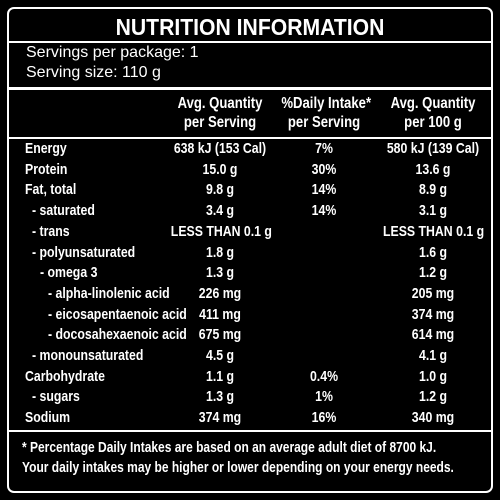 The width and height of the screenshot is (500, 500). What do you see at coordinates (48, 418) in the screenshot?
I see `row-label: Sodium` at bounding box center [48, 418].